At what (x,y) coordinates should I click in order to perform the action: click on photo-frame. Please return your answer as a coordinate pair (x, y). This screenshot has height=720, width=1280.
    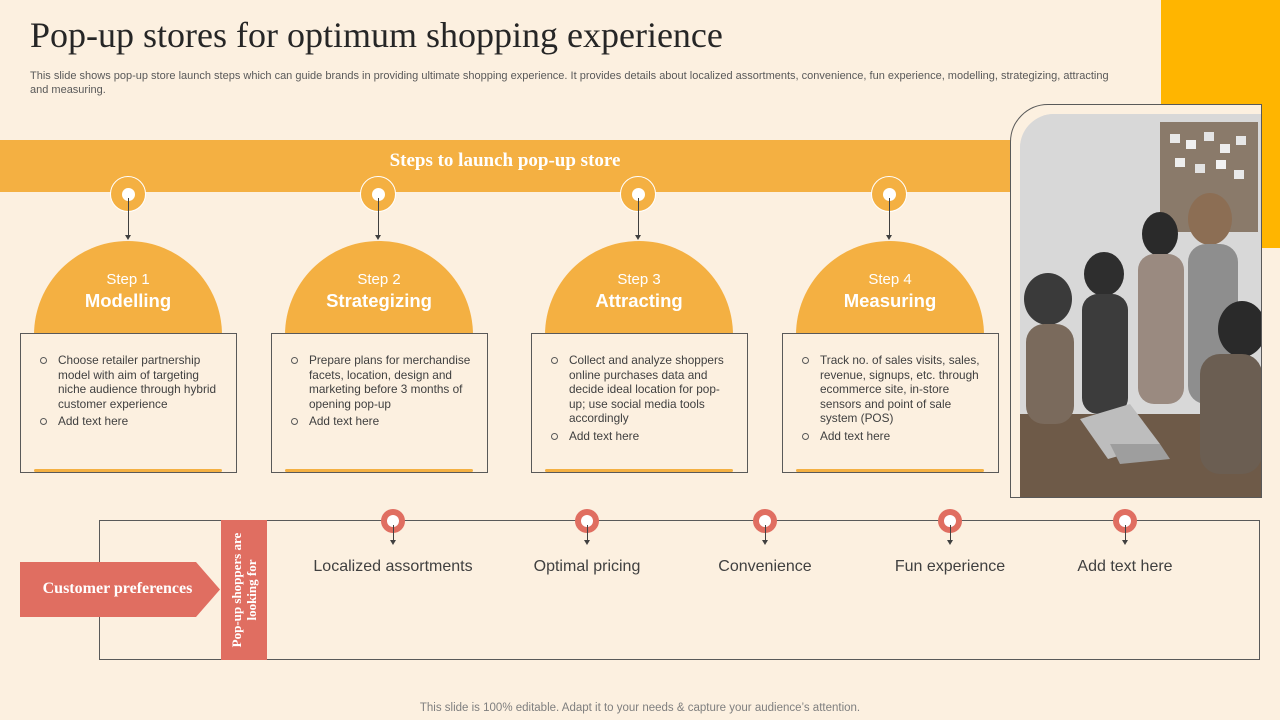
    Looking at the image, I should click on (1136, 301).